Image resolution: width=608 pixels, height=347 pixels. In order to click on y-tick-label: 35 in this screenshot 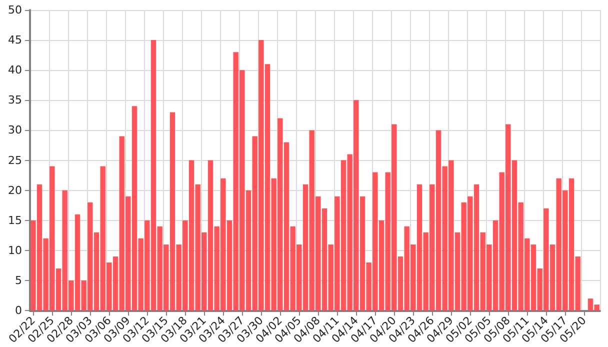, I will do `click(15, 100)`.